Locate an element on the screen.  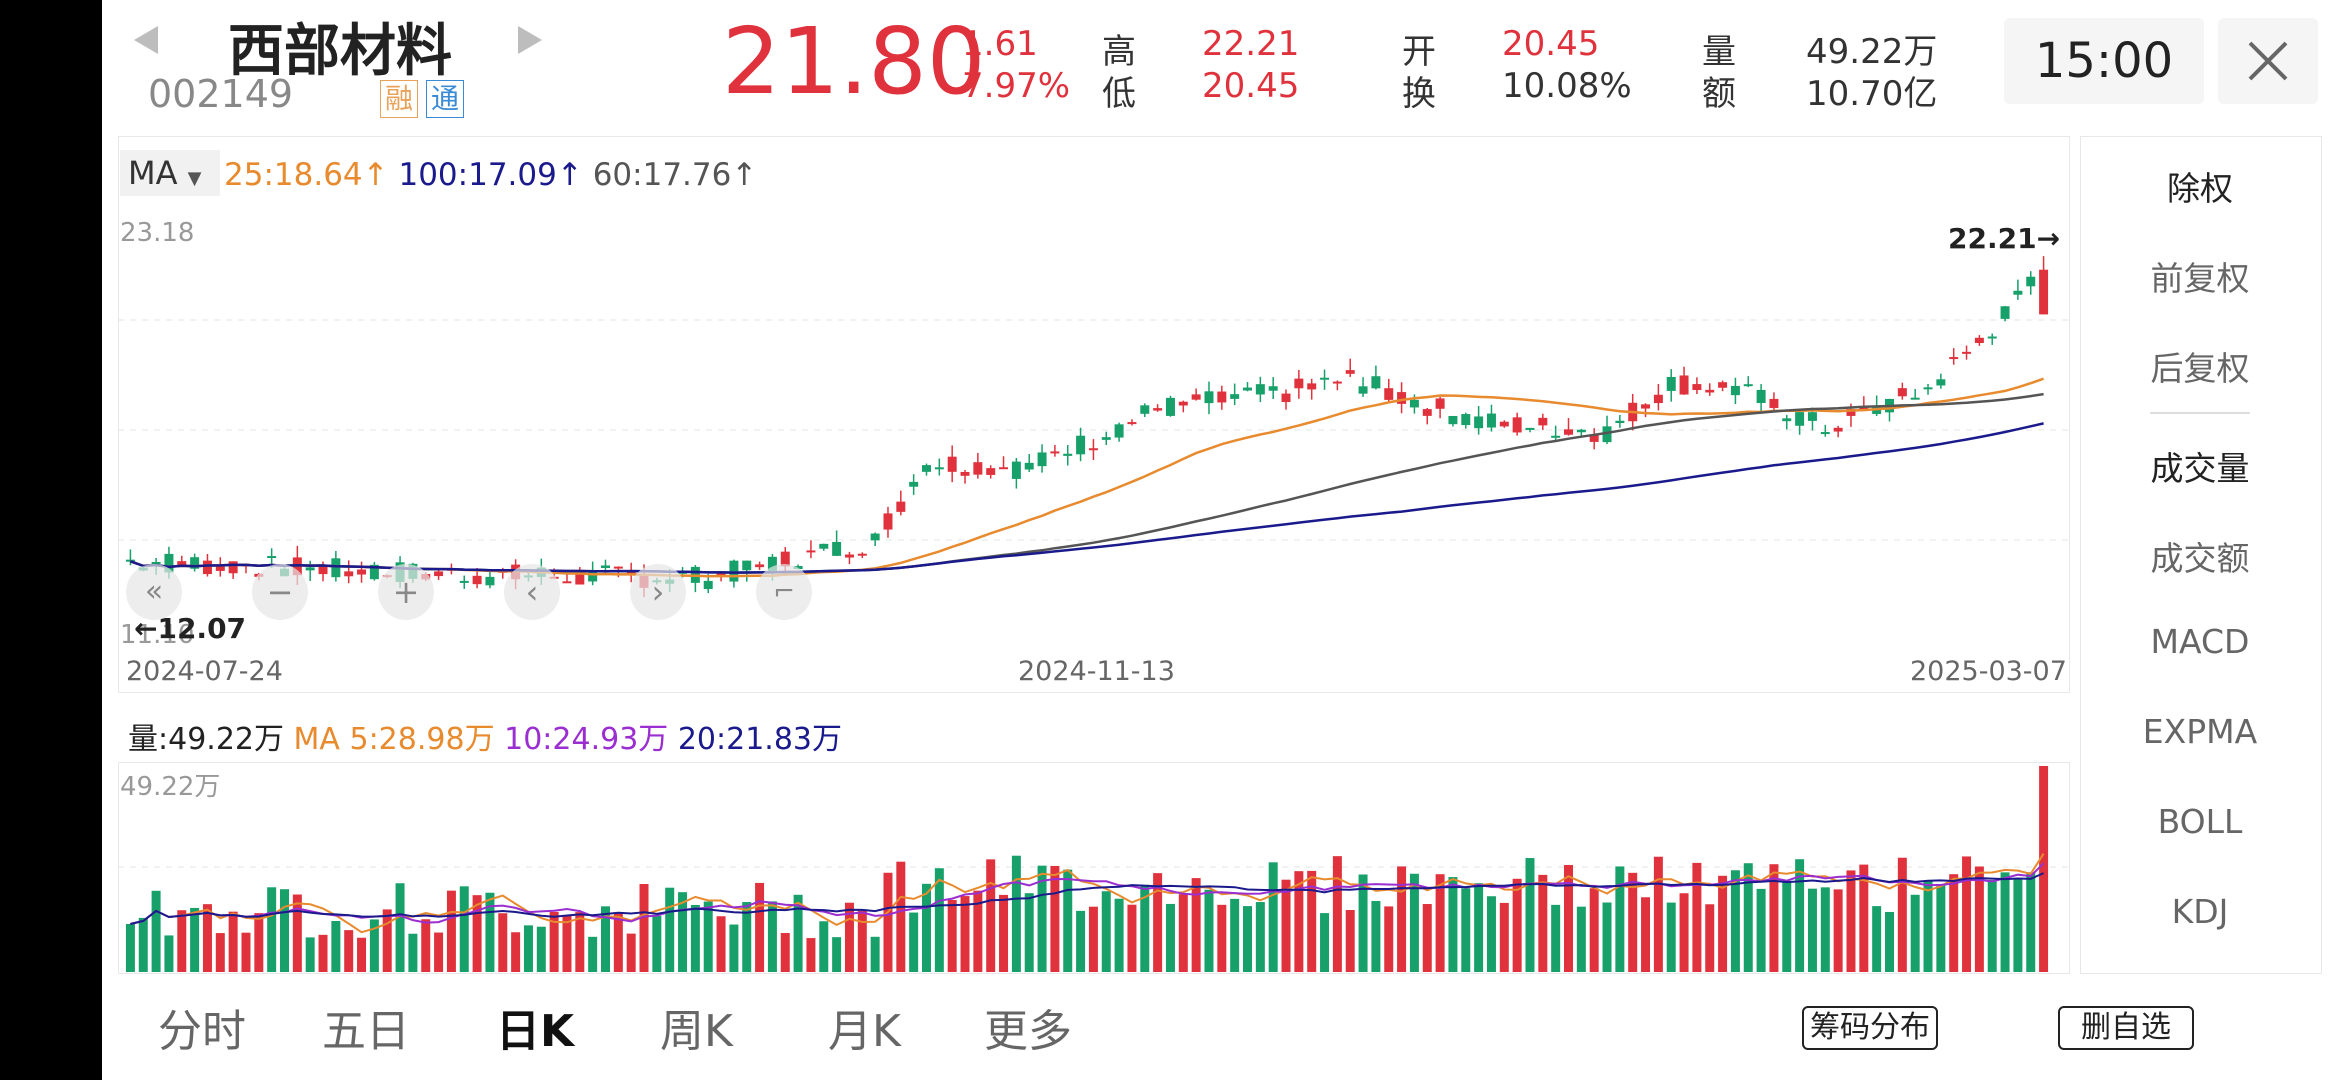
step-left-icon: ‹ is located at coordinates (532, 592).